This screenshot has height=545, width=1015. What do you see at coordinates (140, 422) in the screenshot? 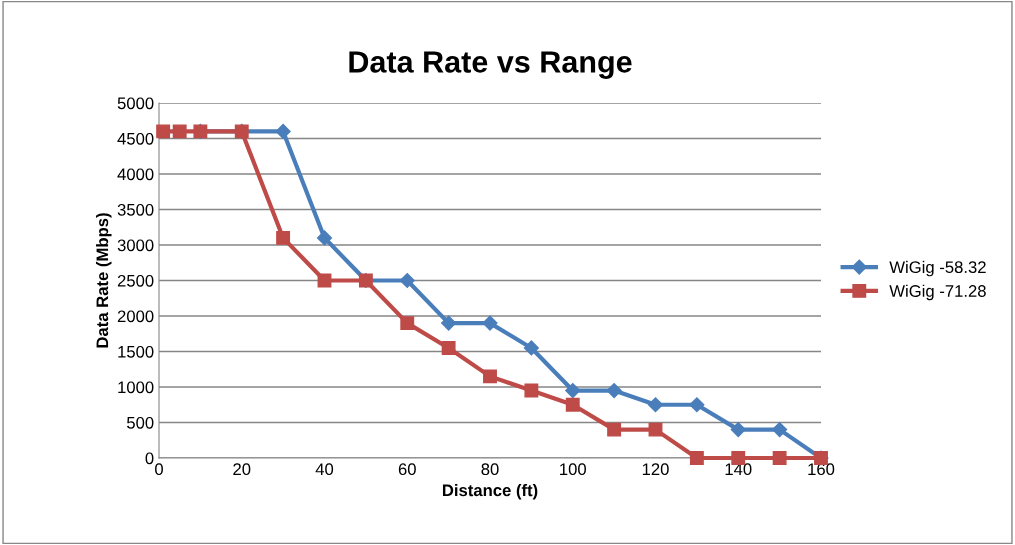
I see `y-tick-label: 500` at bounding box center [140, 422].